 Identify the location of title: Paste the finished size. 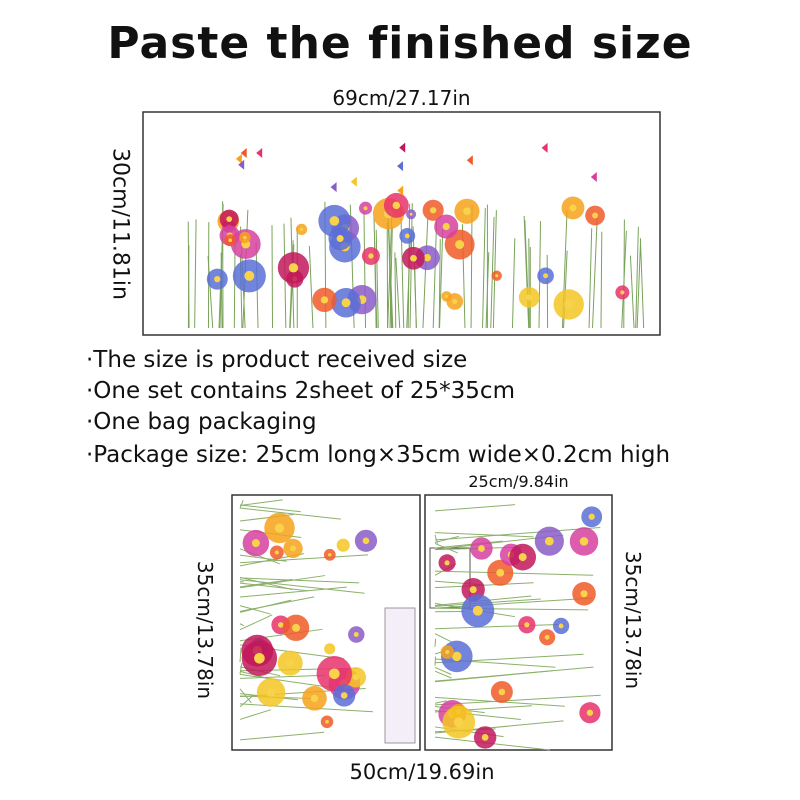
(400, 43).